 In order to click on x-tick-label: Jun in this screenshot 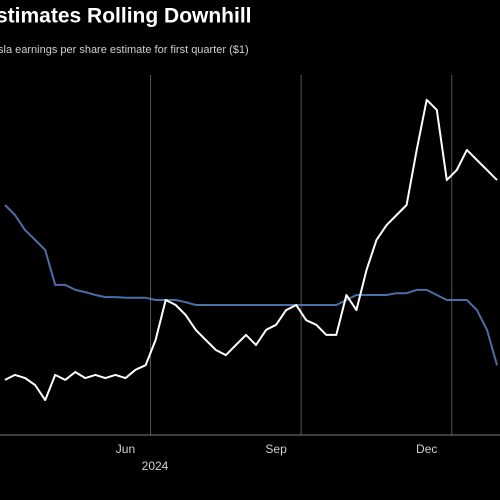, I will do `click(125, 449)`.